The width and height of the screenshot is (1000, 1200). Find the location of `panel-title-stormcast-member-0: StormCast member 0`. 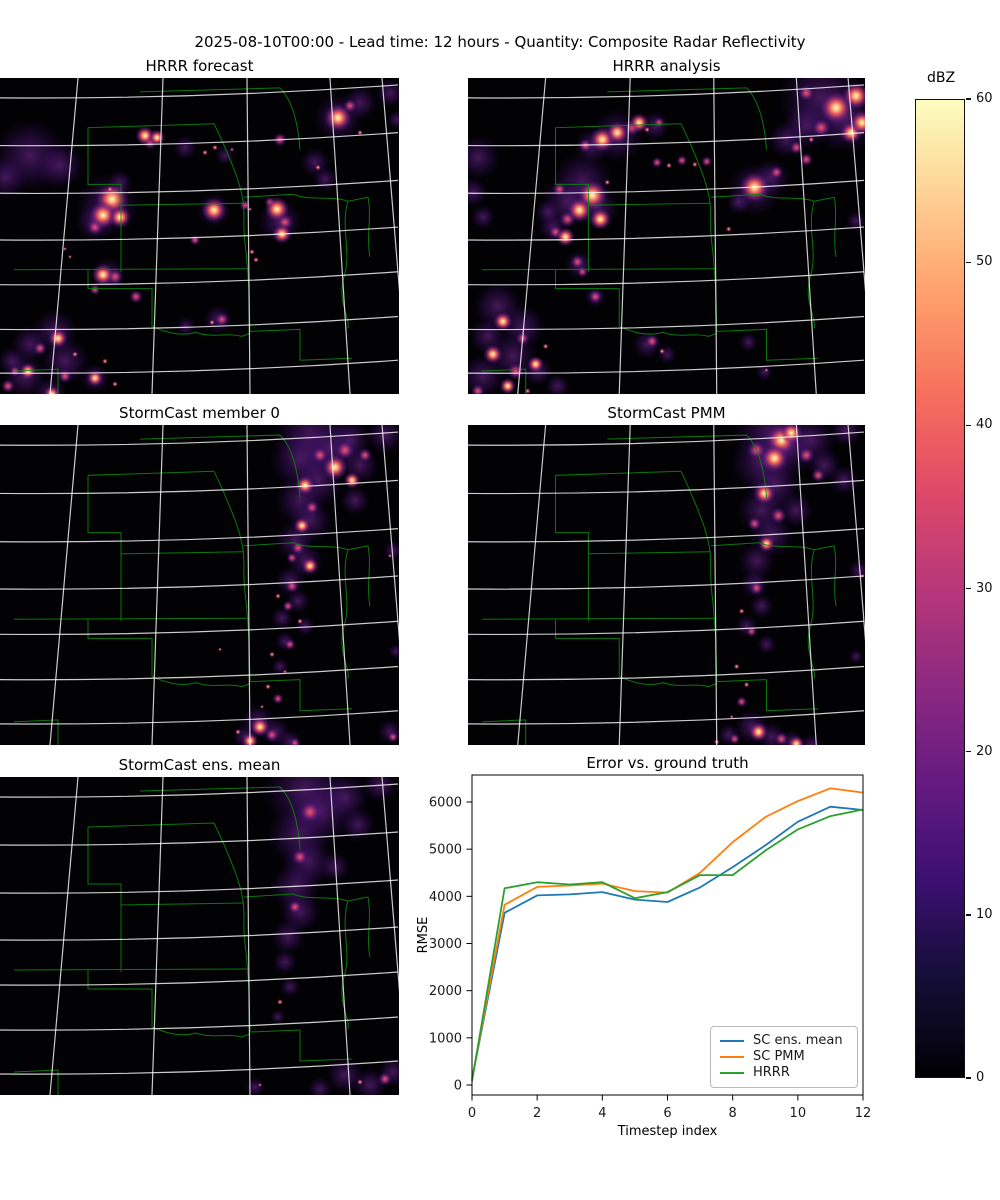

panel-title-stormcast-member-0: StormCast member 0 is located at coordinates (199, 413).